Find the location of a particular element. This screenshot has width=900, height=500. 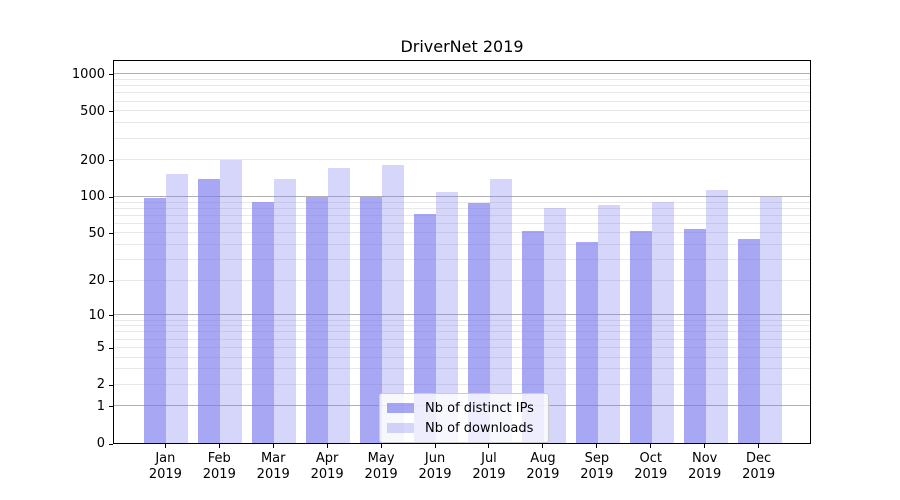

x-tick-mark-aug is located at coordinates (543, 446).